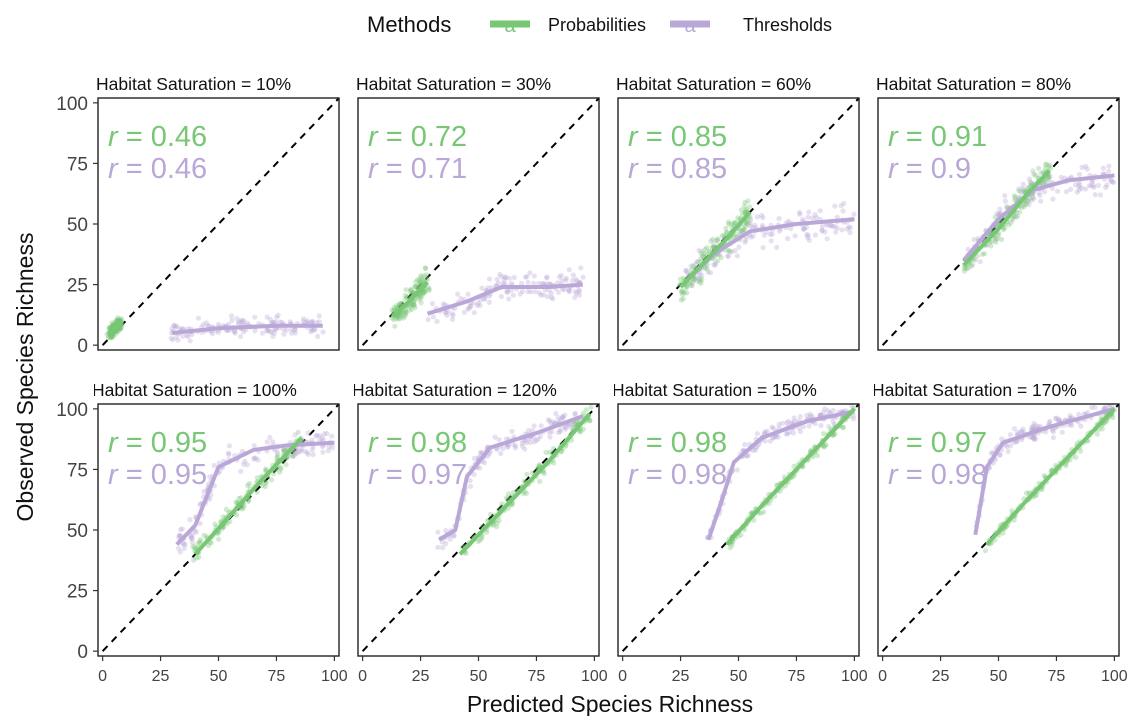  What do you see at coordinates (77, 164) in the screenshot?
I see `y-tick-label: 75` at bounding box center [77, 164].